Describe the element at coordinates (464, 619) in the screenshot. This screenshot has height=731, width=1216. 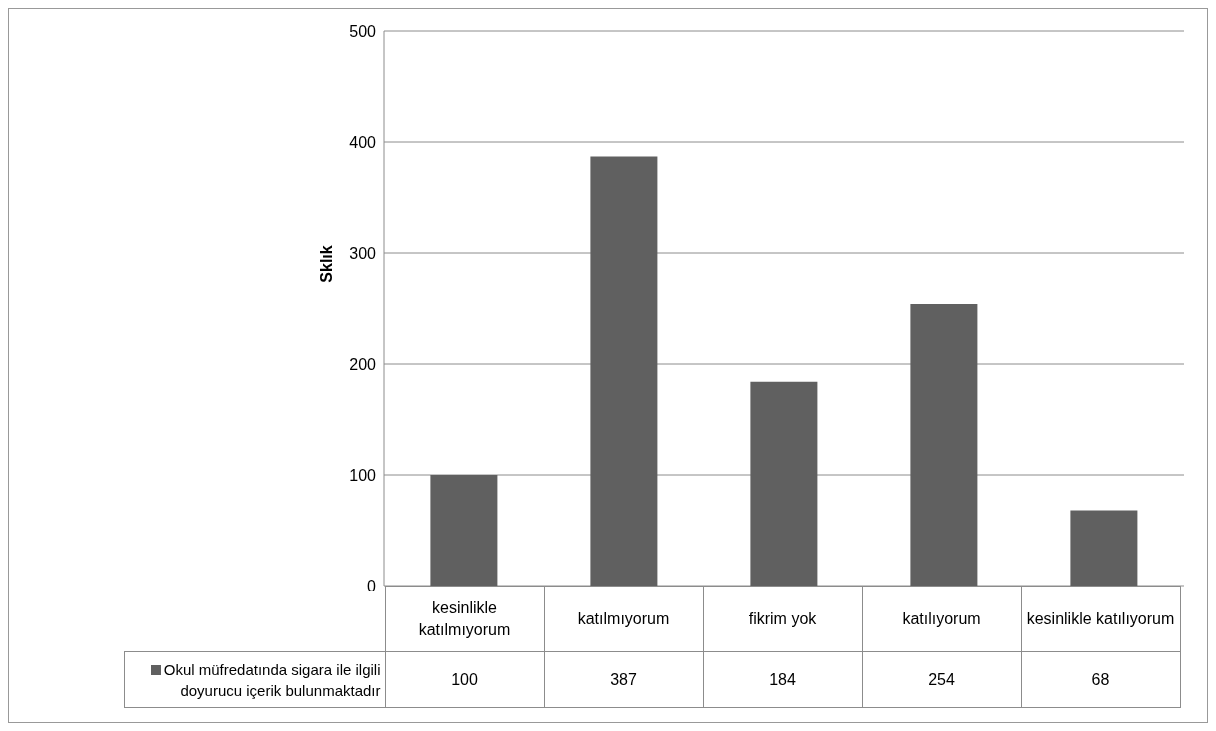
I see `x-tick-label: kesinlikle katılmıyorum` at that location.